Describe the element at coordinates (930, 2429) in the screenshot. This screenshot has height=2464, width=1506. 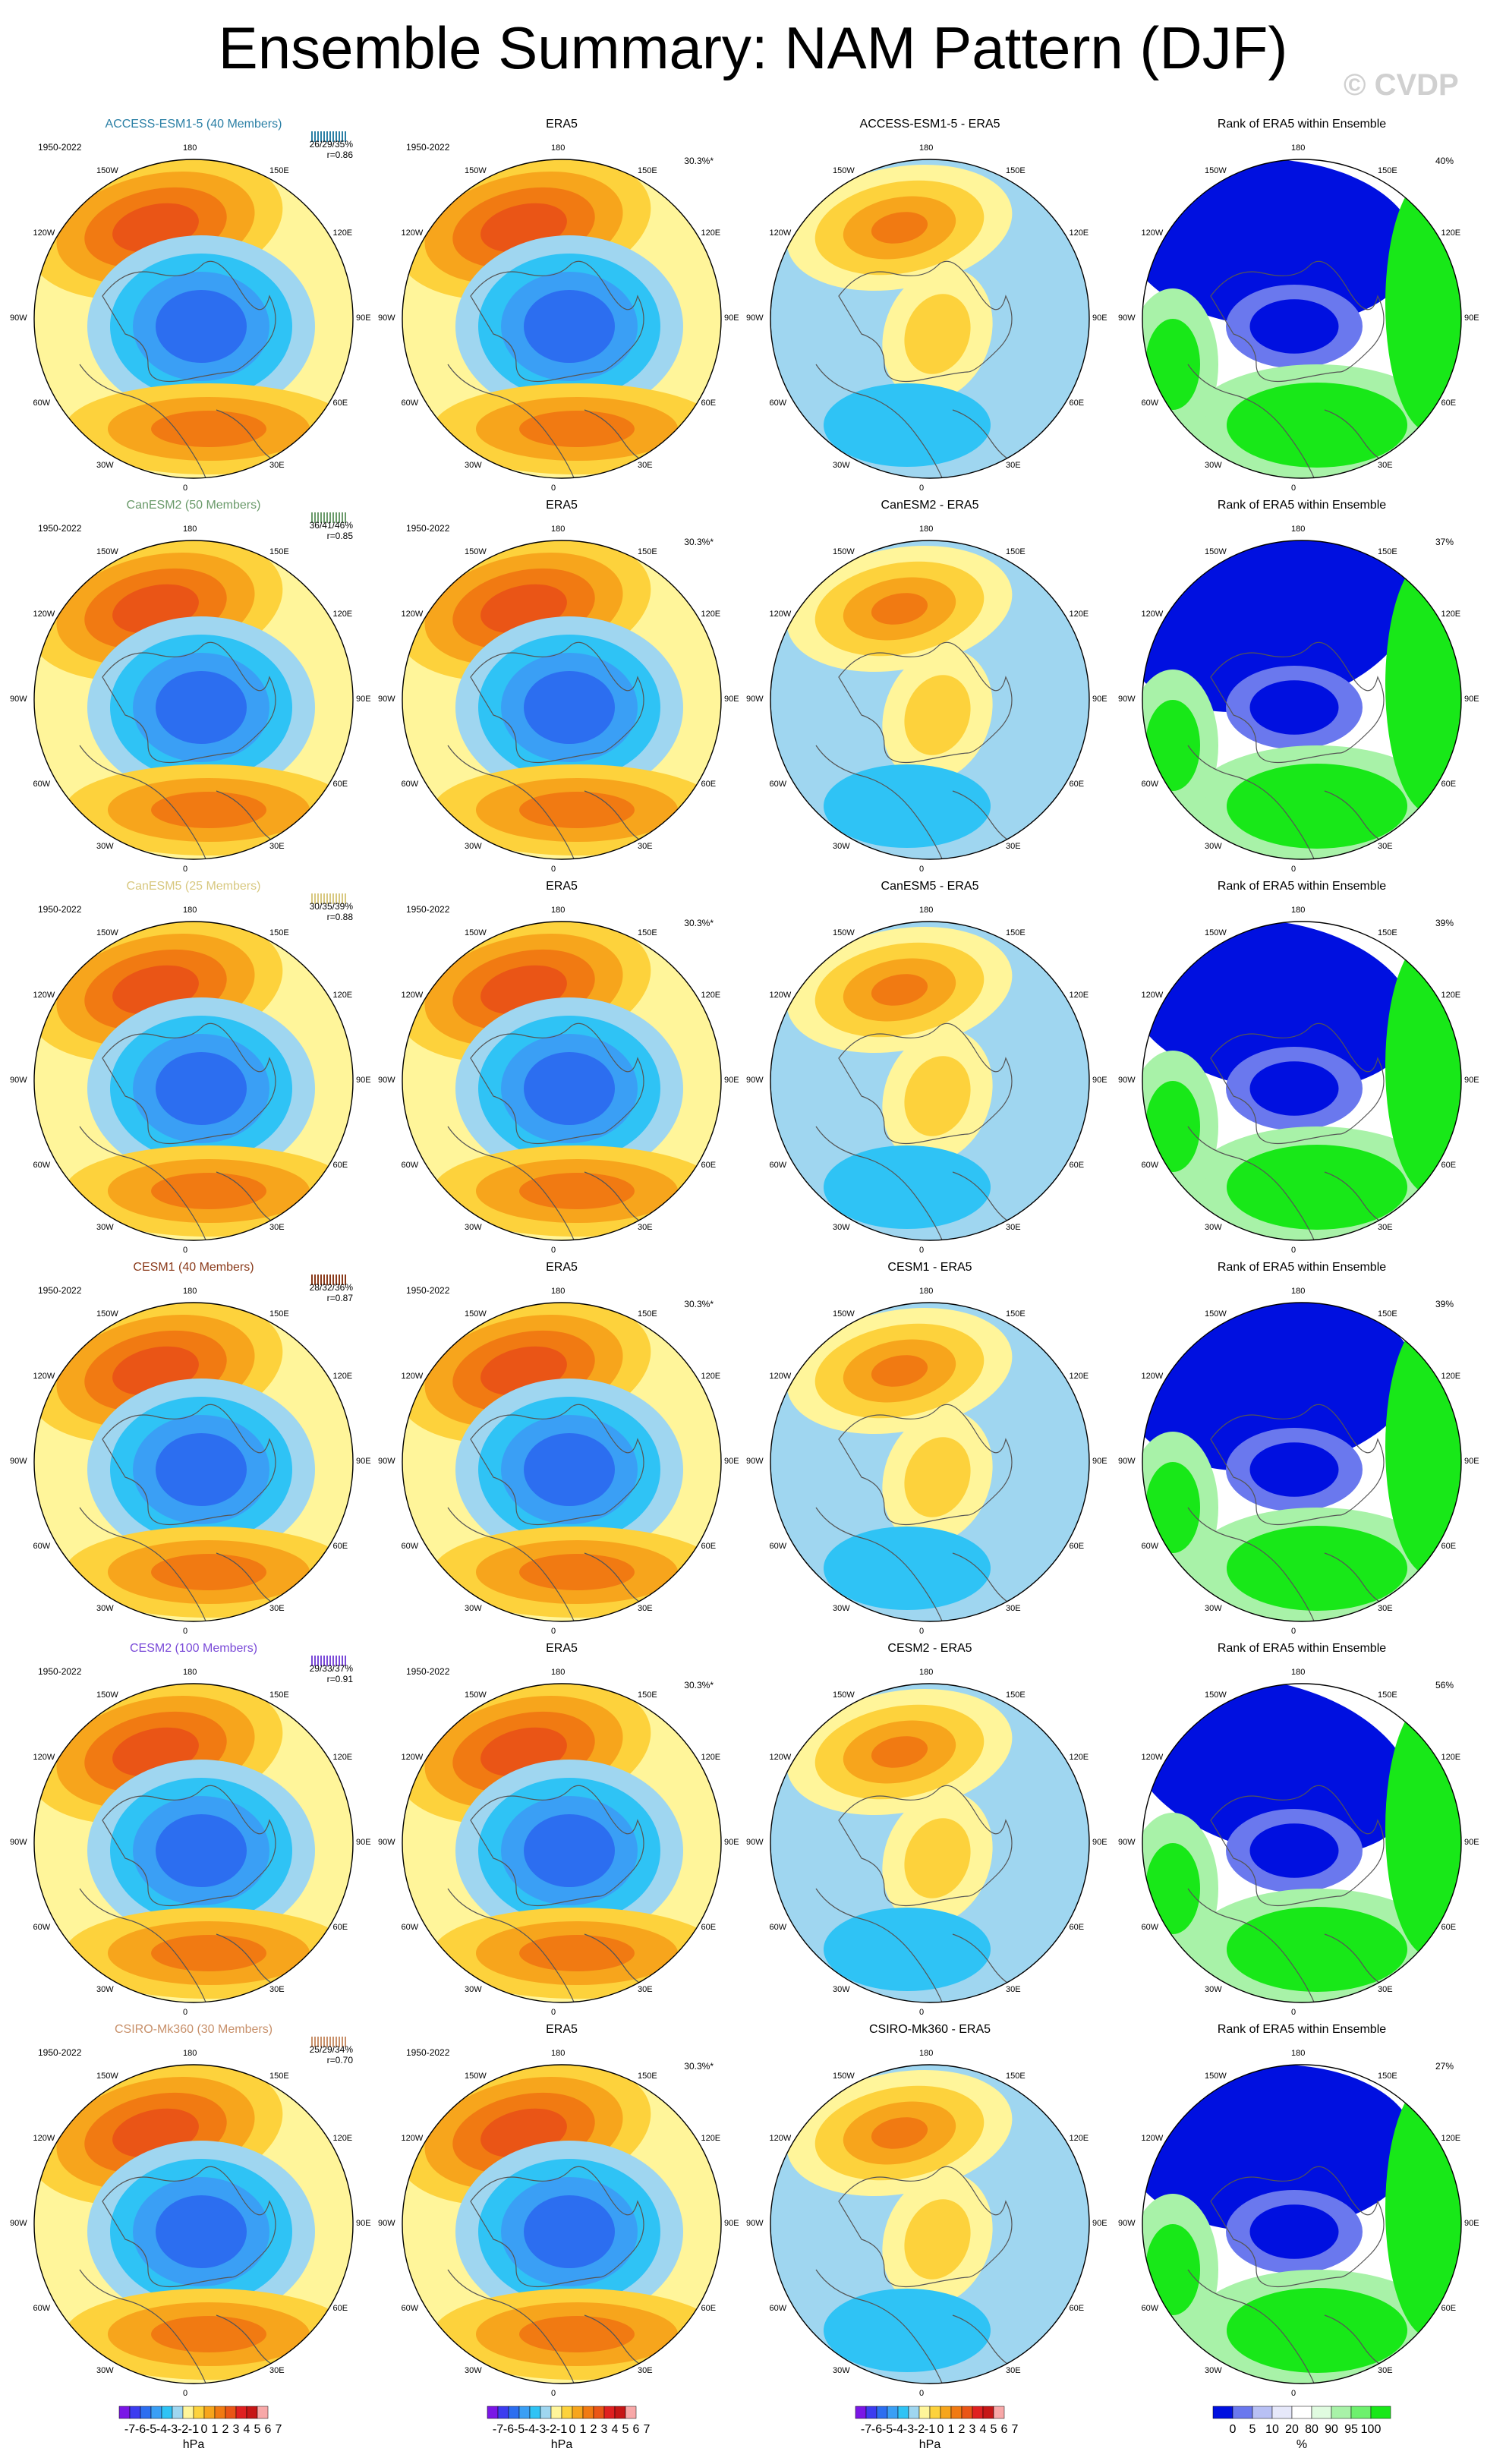
I see `colorbar-label: -1` at that location.